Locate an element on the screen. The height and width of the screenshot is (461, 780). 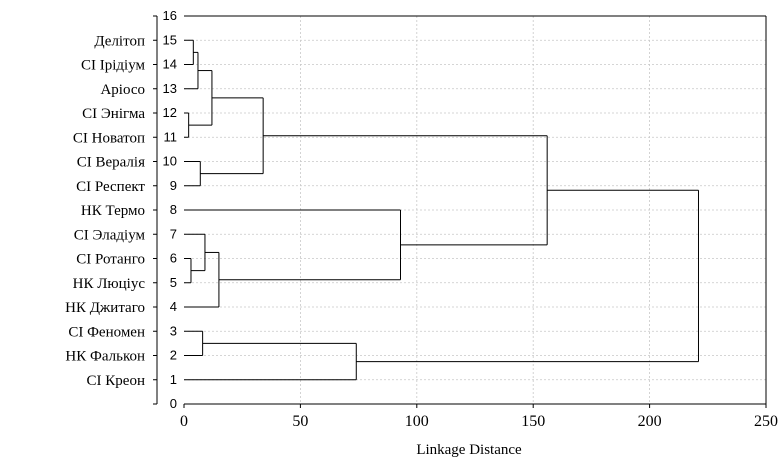
leaf-label: СІ Новатоп is located at coordinates (109, 138).